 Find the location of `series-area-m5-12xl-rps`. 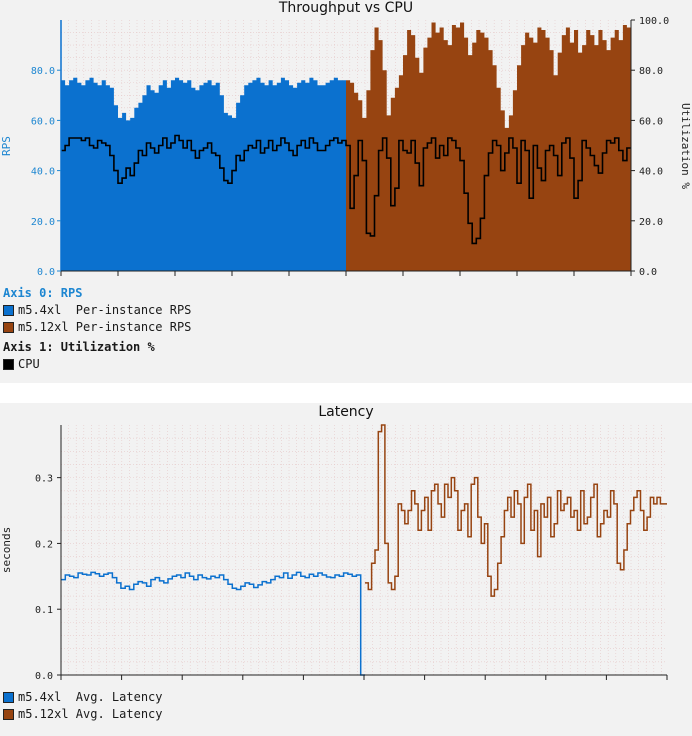

series-area-m5-12xl-rps is located at coordinates (488, 146).